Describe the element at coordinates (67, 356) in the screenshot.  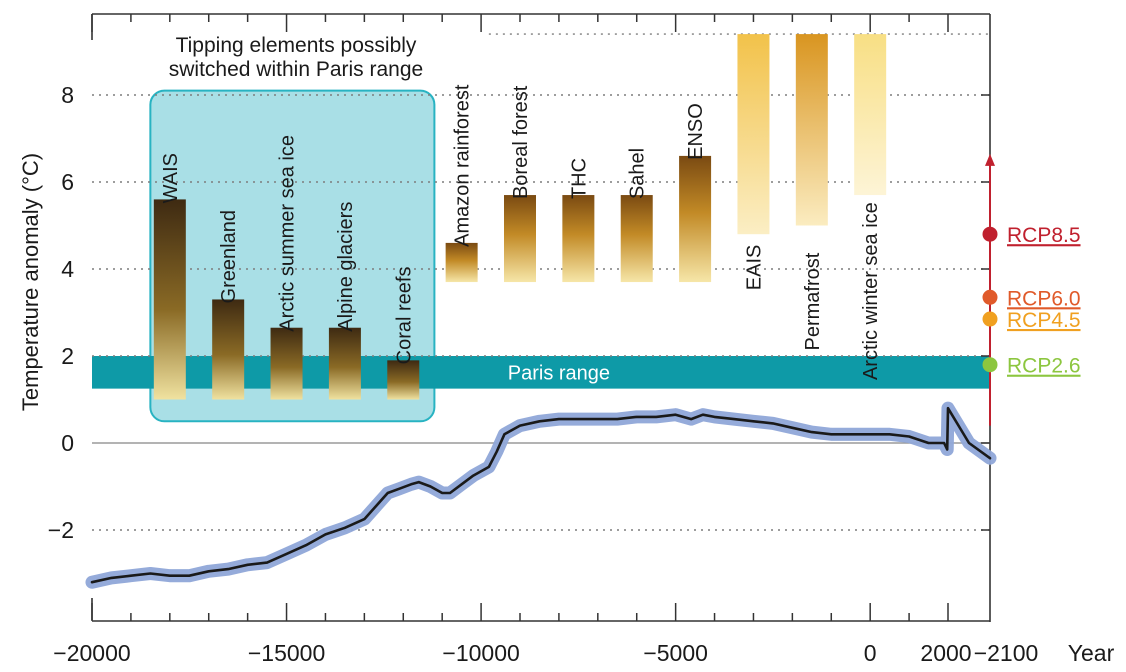
I see `y-tick-label: 2` at that location.